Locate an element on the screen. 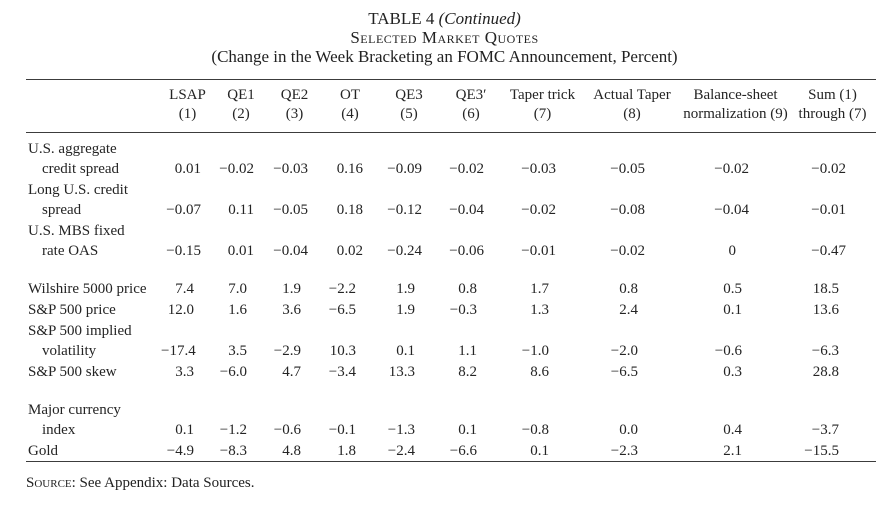 The image size is (889, 525). value-cell: −15.5 is located at coordinates (821, 451).